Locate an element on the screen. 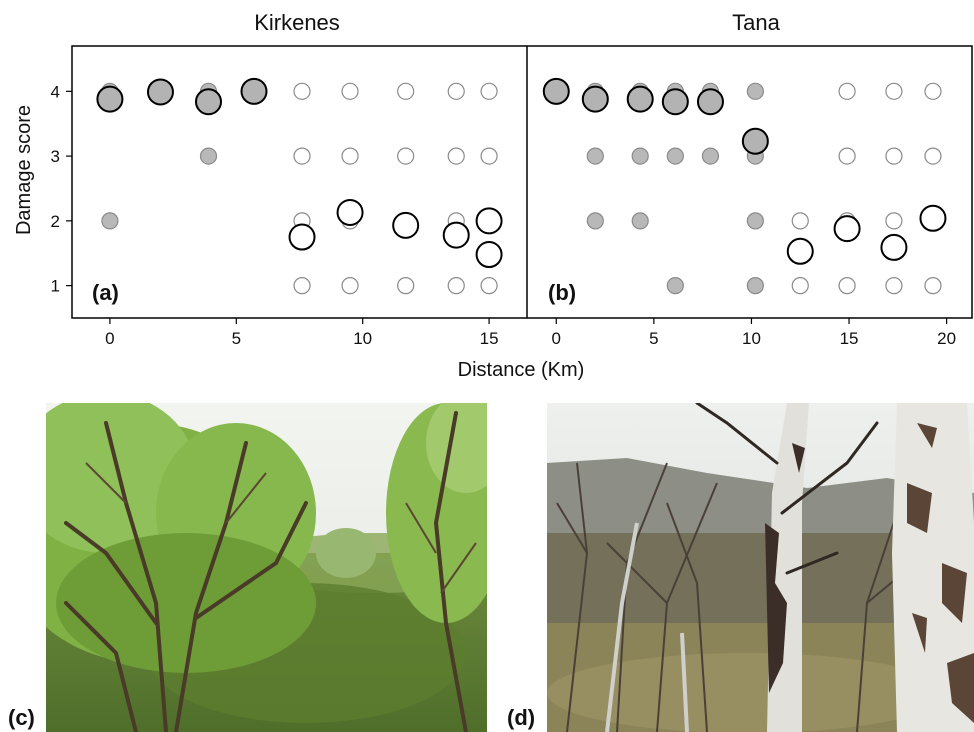 The height and width of the screenshot is (732, 974). chart-title-tana: Tana is located at coordinates (756, 22).